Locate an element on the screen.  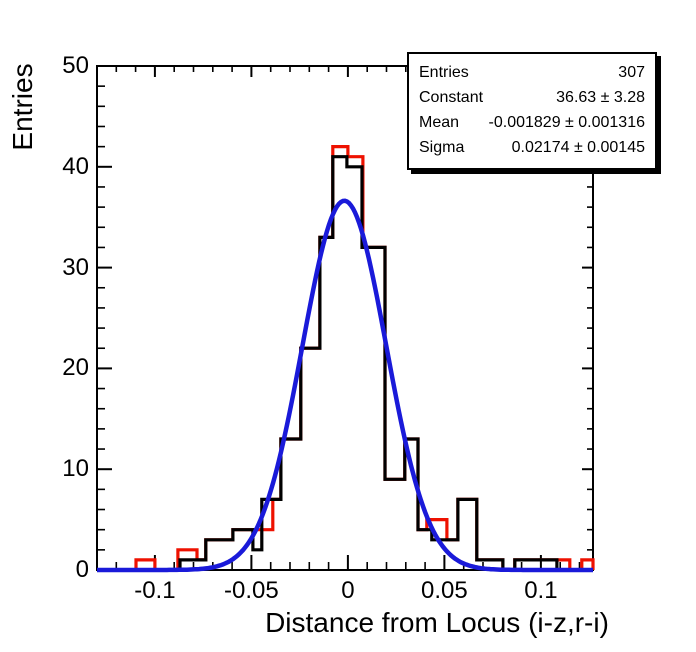
y-tick-label: 40 is located at coordinates (75, 166).